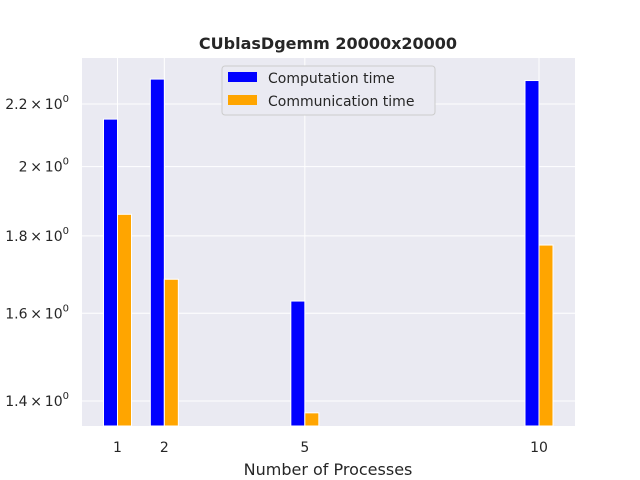 This screenshot has height=480, width=640. I want to click on x-tick-label: 2, so click(164, 448).